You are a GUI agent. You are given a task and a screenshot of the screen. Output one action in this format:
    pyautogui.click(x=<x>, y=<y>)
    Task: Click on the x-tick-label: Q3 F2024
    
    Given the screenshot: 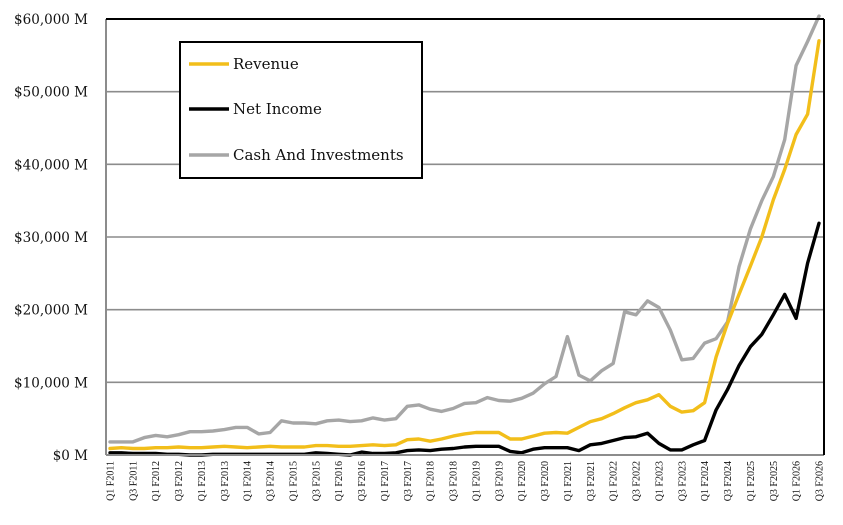 What is the action you would take?
    pyautogui.click(x=728, y=481)
    